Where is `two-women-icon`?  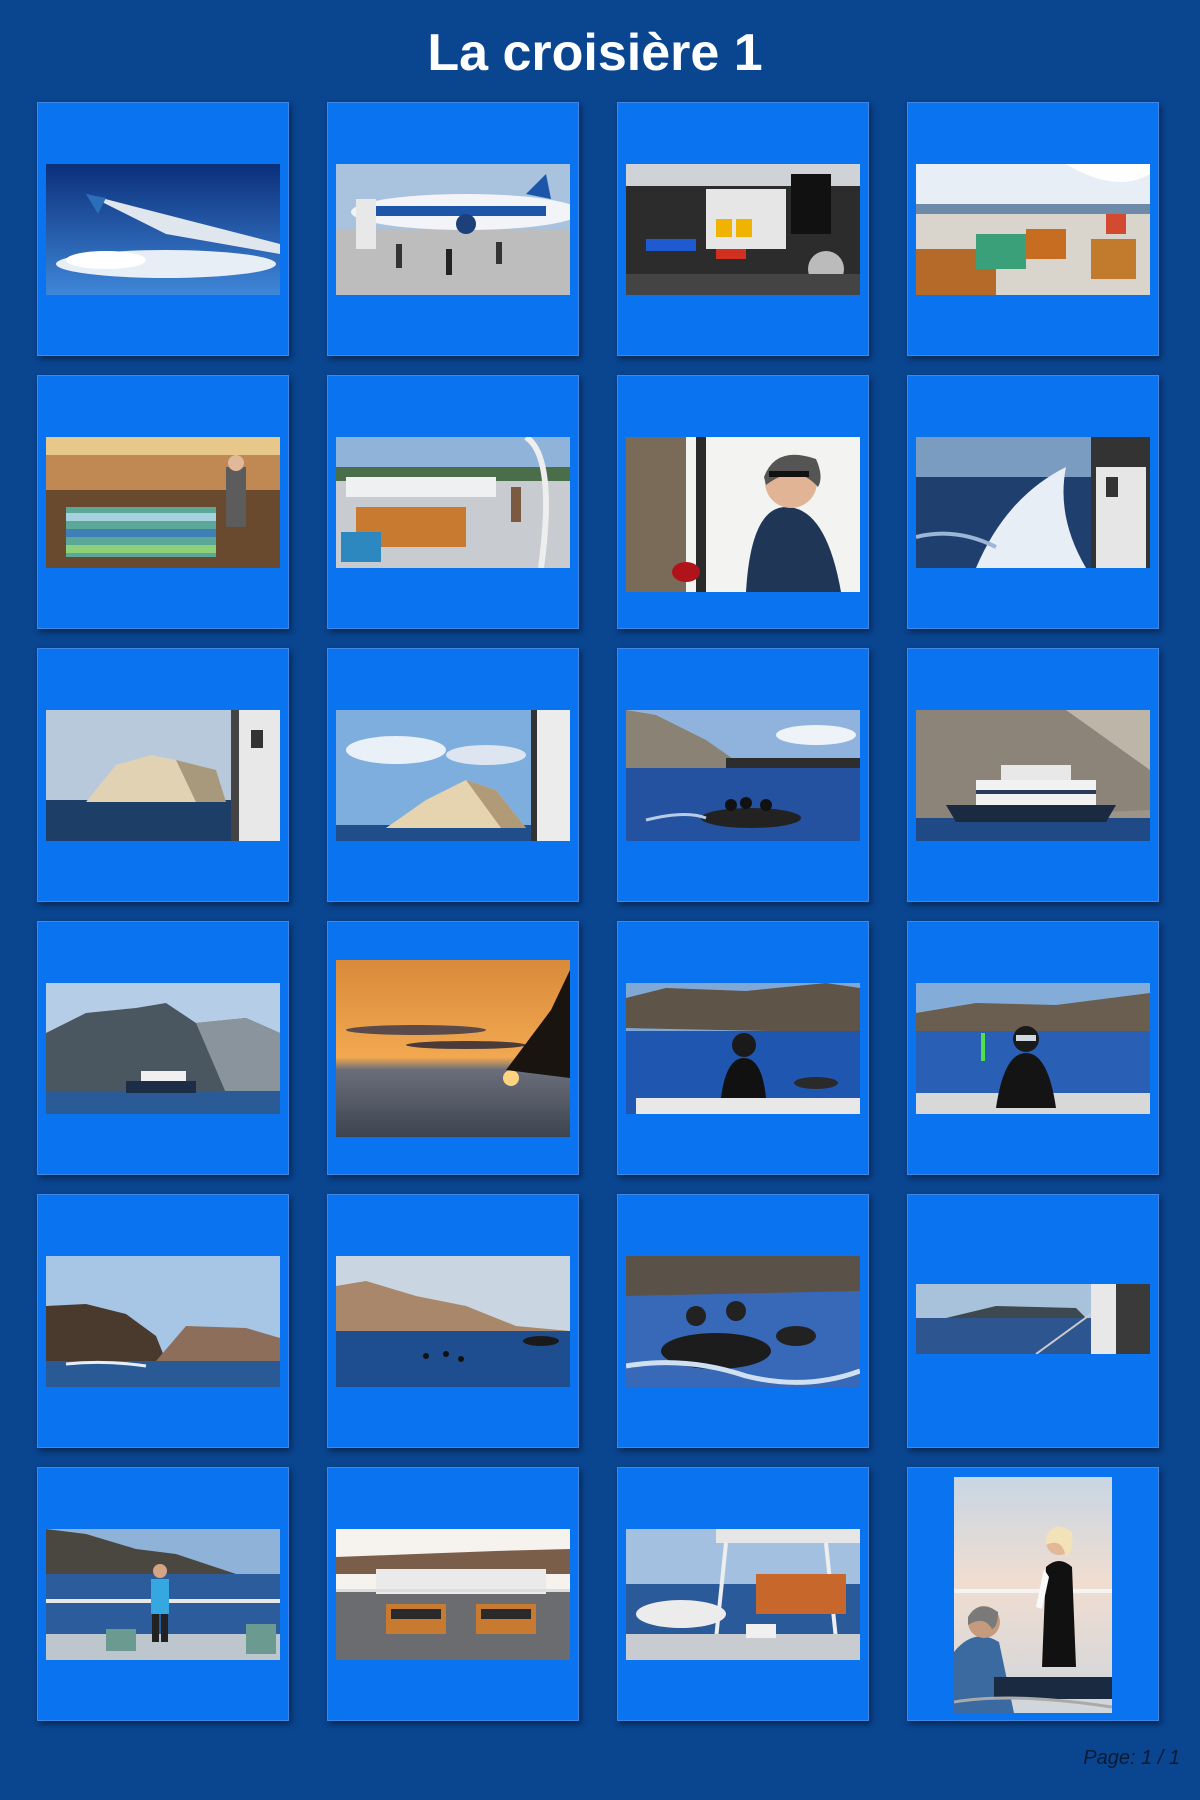
two-women-icon is located at coordinates (1033, 1595).